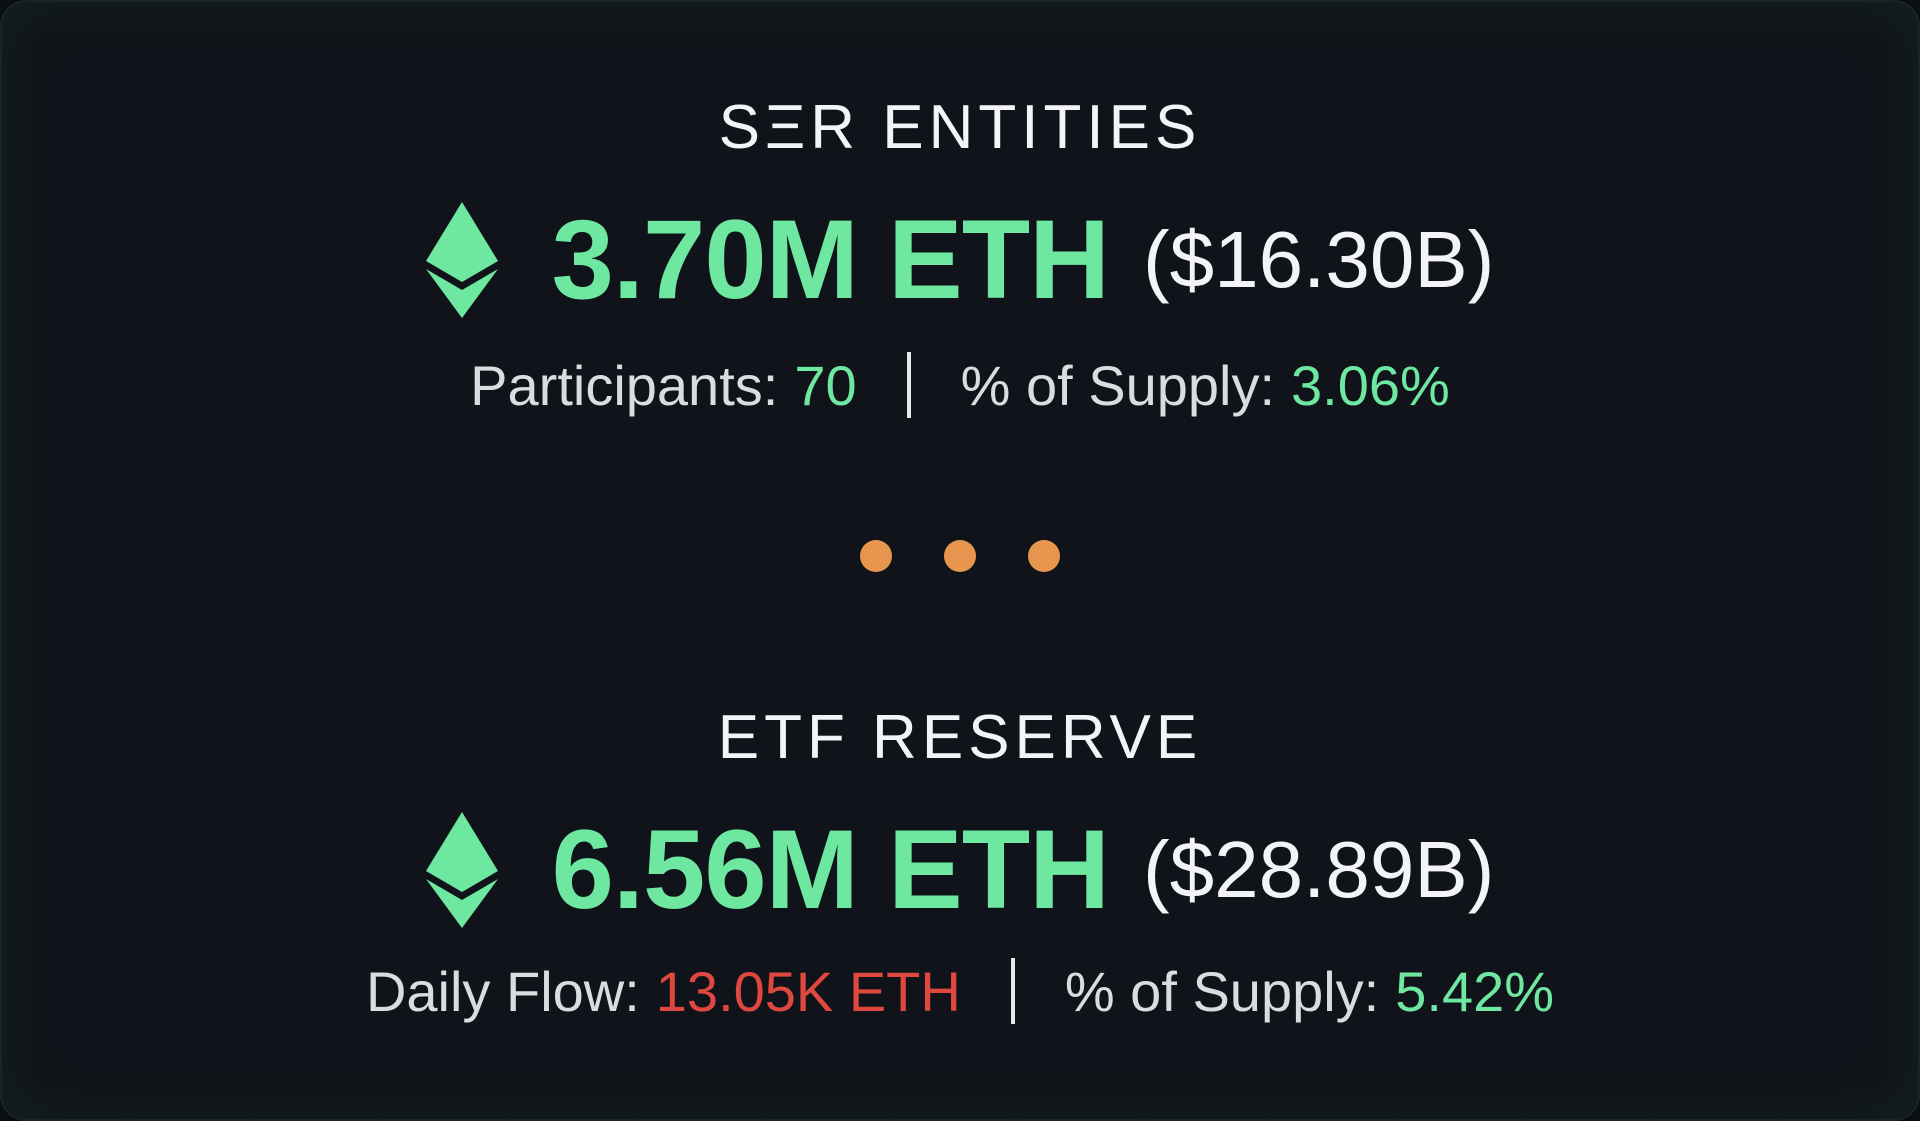 The image size is (1920, 1121). What do you see at coordinates (1319, 869) in the screenshot?
I see `etf-reserve-usd-value: ($28.89B)` at bounding box center [1319, 869].